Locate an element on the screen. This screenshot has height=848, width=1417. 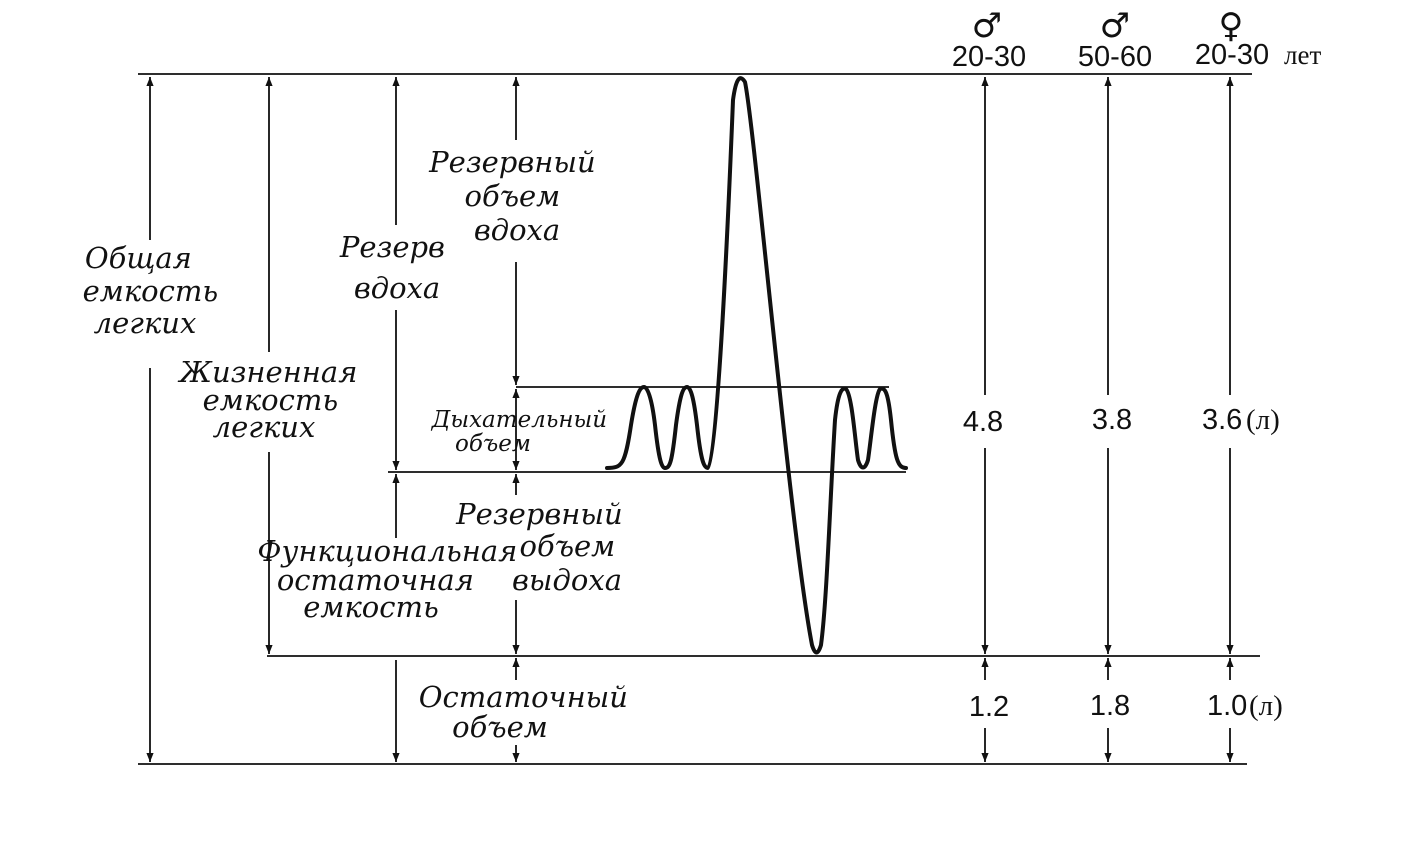
group1-residual-value: 1.2 is located at coordinates (989, 707).